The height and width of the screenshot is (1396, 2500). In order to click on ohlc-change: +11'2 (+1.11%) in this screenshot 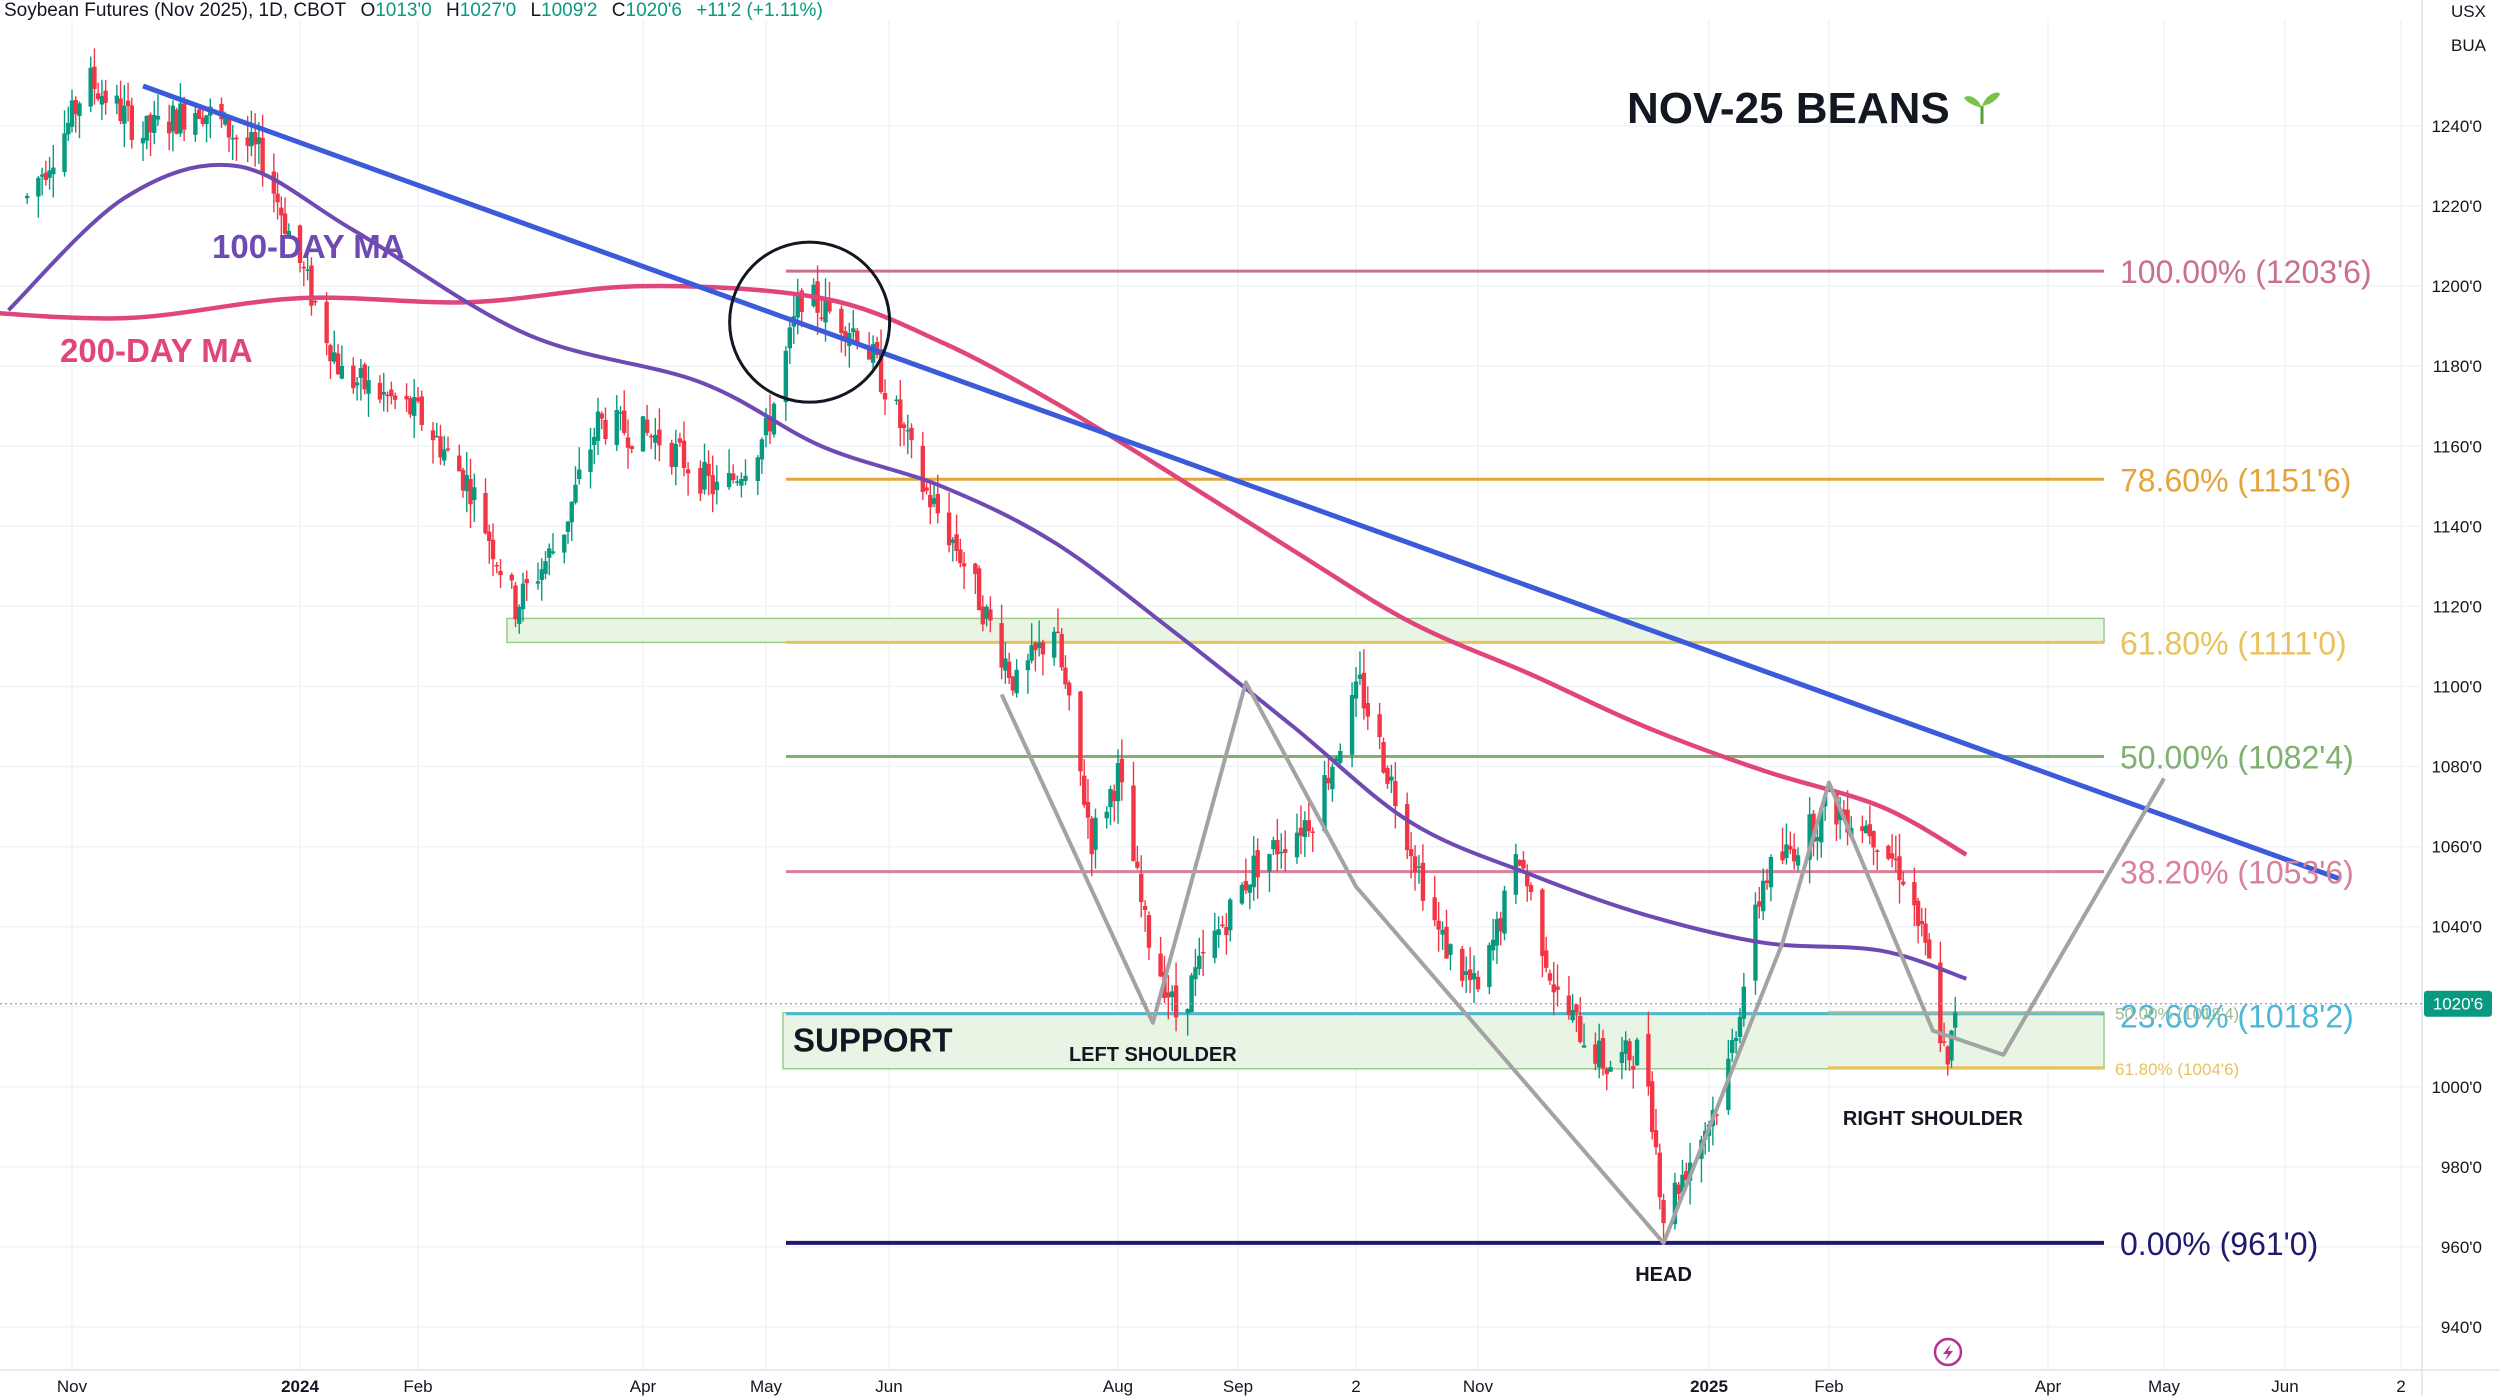, I will do `click(759, 10)`.